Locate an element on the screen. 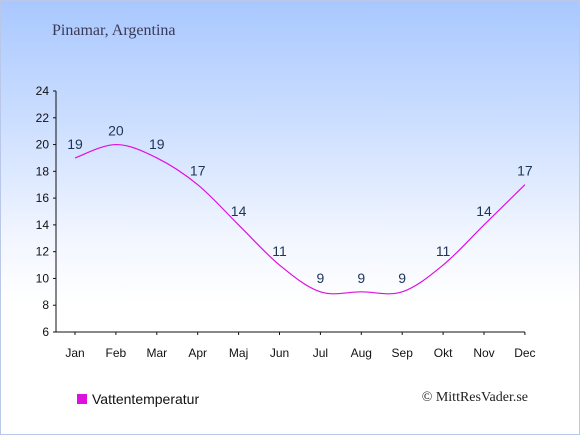  y-axis-ticks: 6 8 10 12 14 16 18 20 22 24 is located at coordinates (46, 211).